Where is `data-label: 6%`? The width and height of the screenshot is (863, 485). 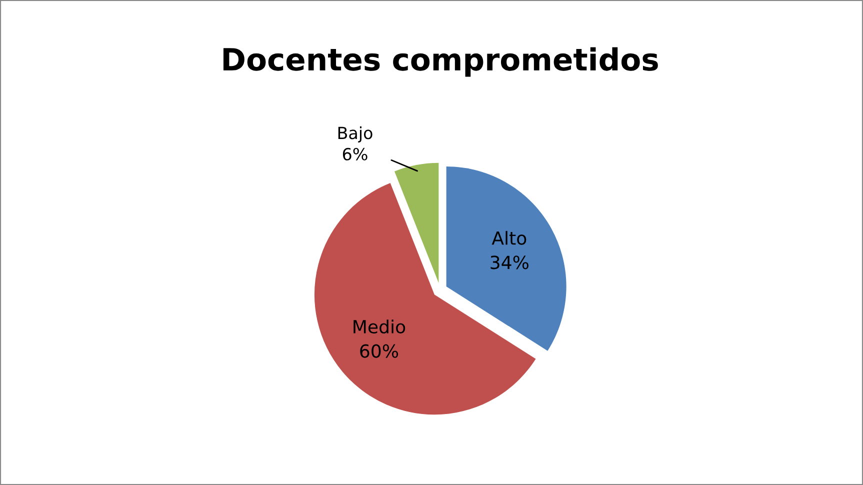
data-label: 6% is located at coordinates (355, 154).